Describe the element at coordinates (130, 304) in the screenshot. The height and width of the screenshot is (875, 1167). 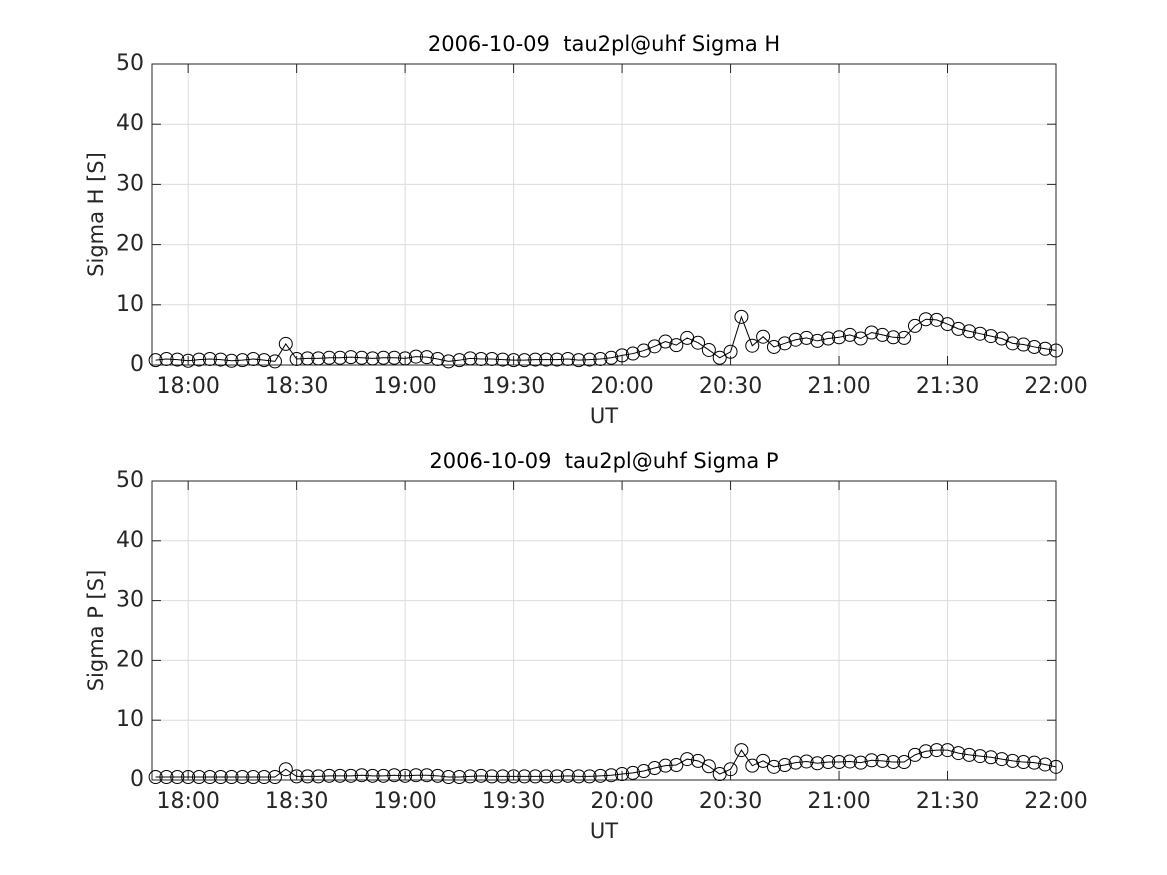
I see `y-tick-label: 10` at that location.